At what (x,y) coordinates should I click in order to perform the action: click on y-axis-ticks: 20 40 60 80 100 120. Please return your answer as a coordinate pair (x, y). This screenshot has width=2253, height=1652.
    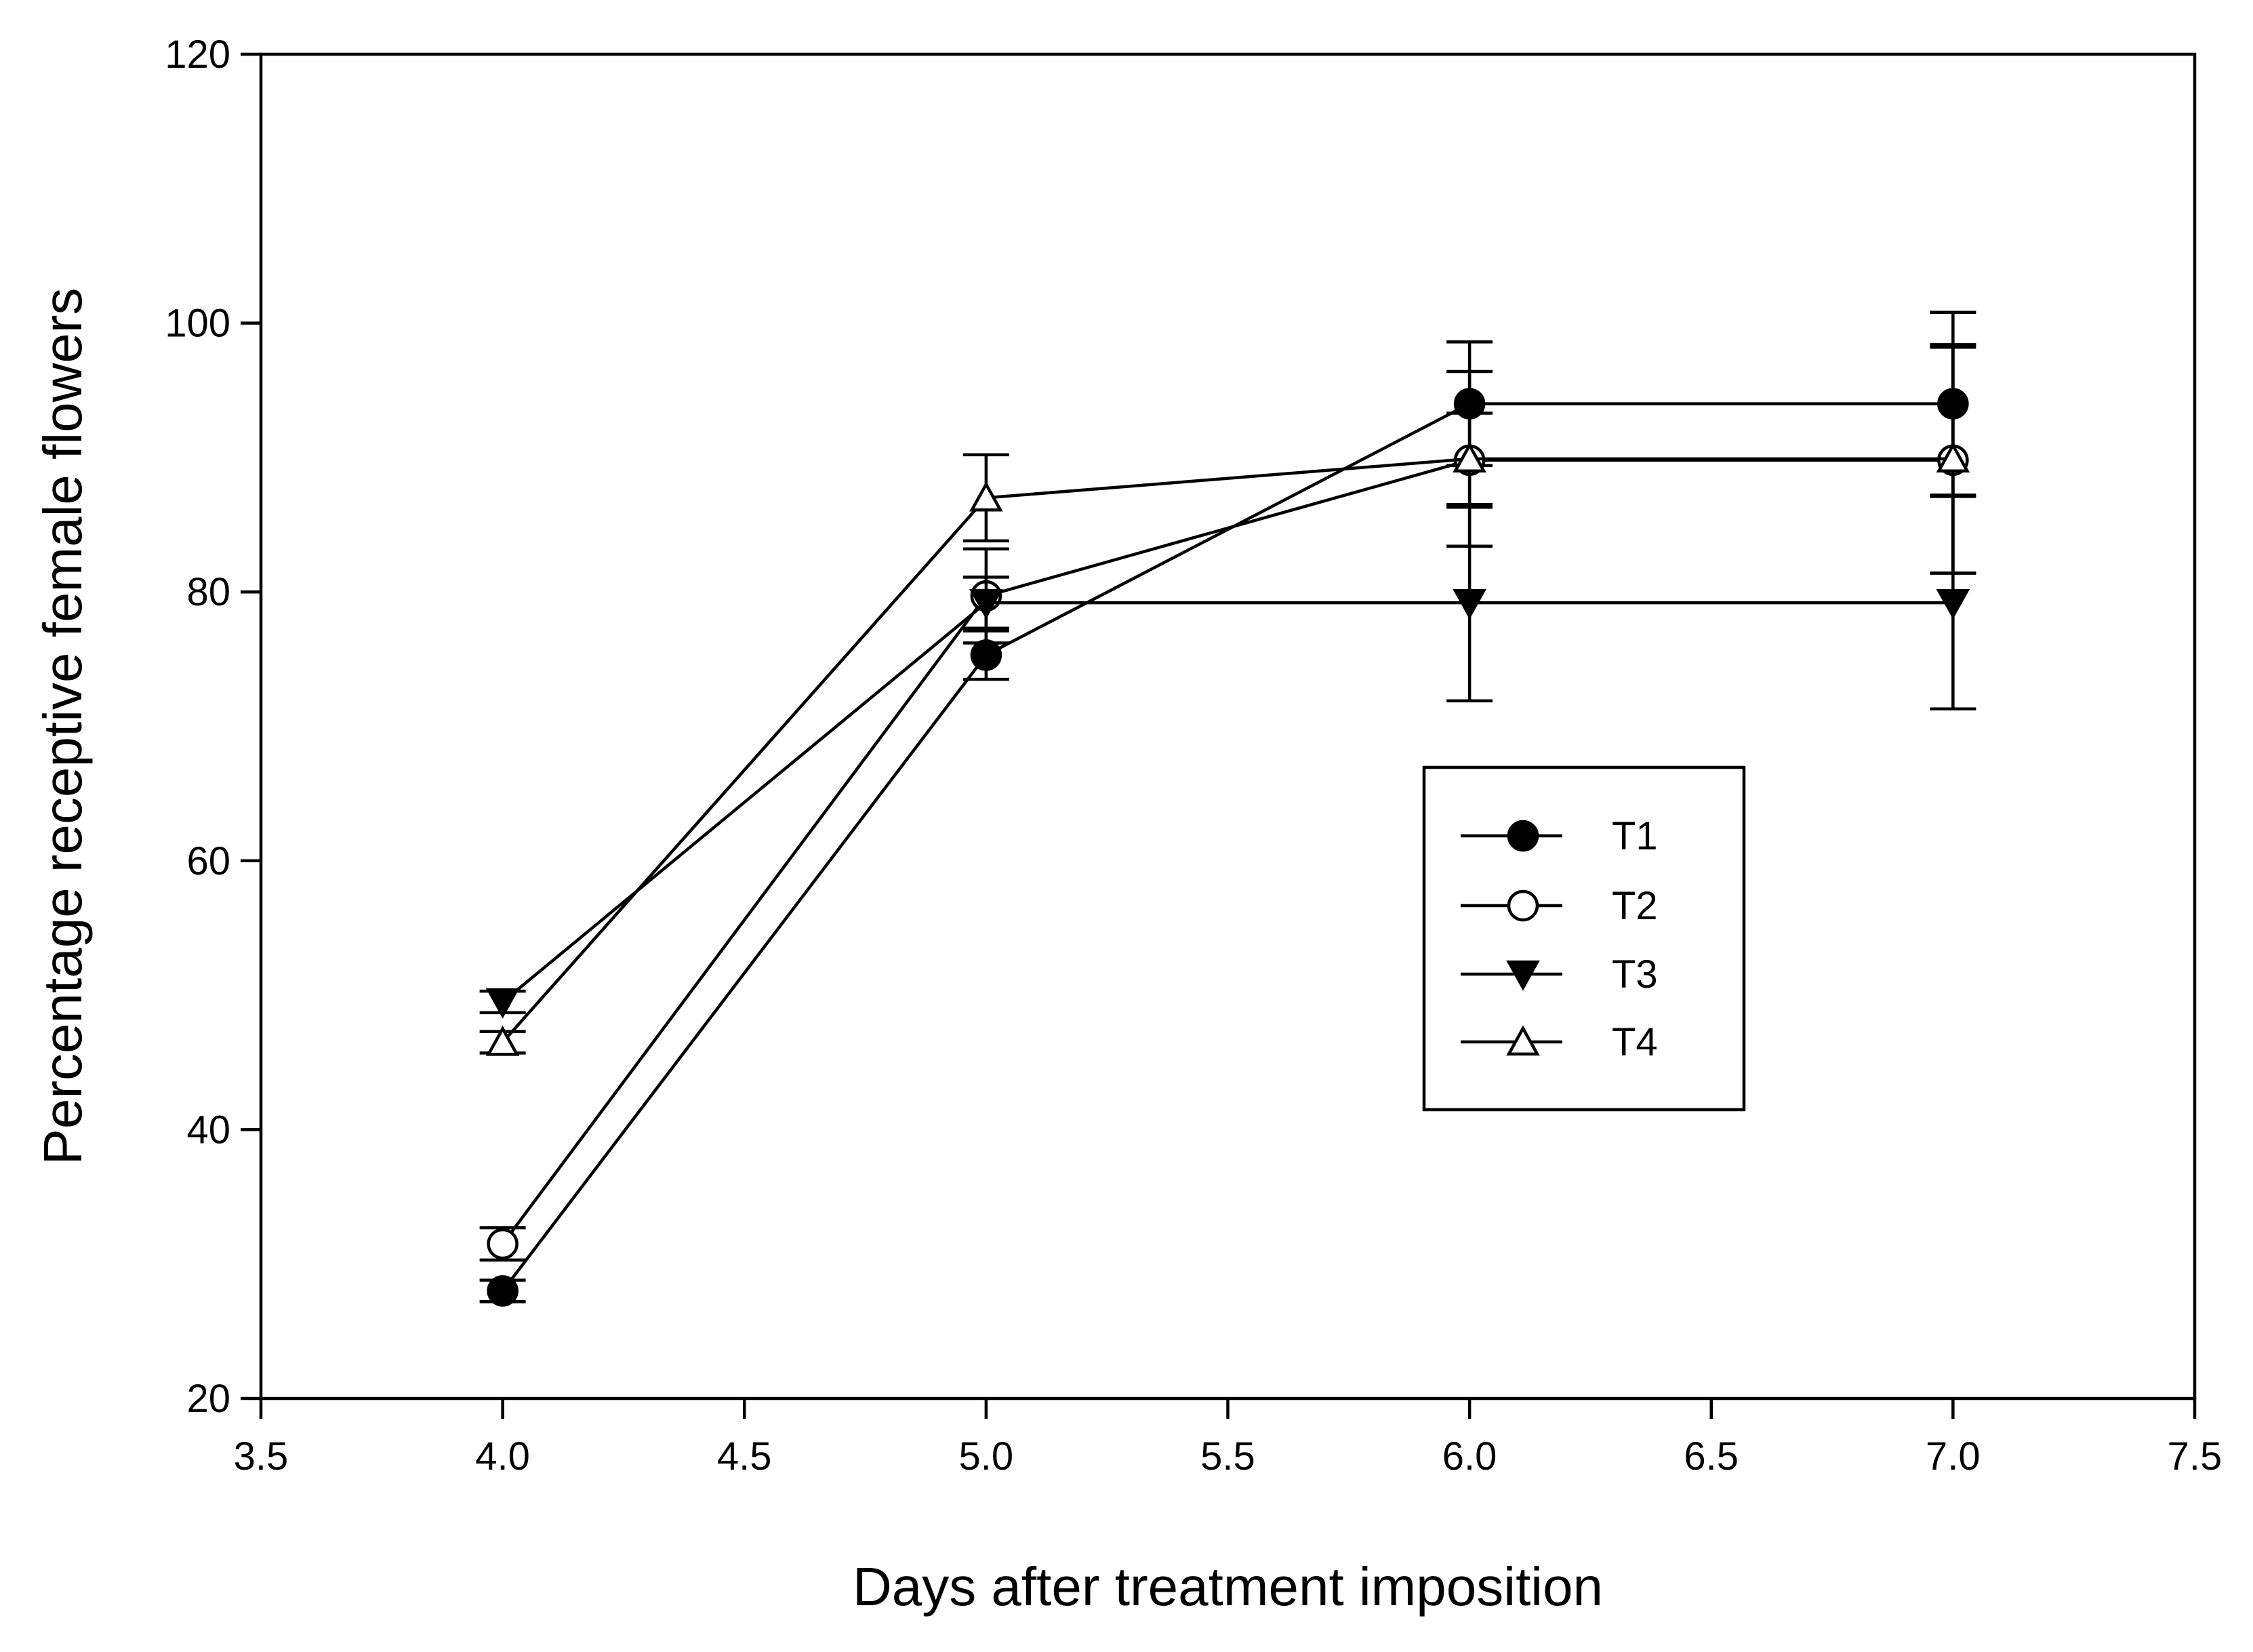
    Looking at the image, I should click on (213, 727).